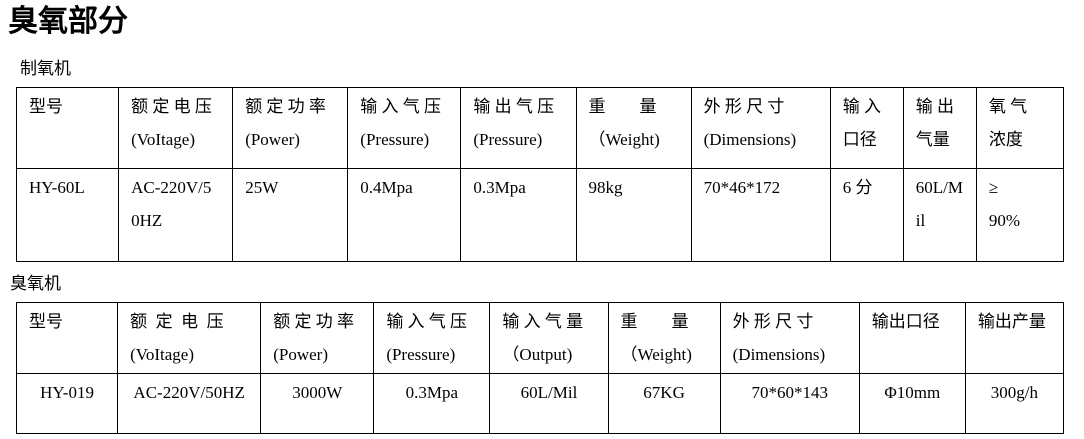 The height and width of the screenshot is (439, 1084). What do you see at coordinates (317, 403) in the screenshot?
I see `t2-cell-power: 3000W` at bounding box center [317, 403].